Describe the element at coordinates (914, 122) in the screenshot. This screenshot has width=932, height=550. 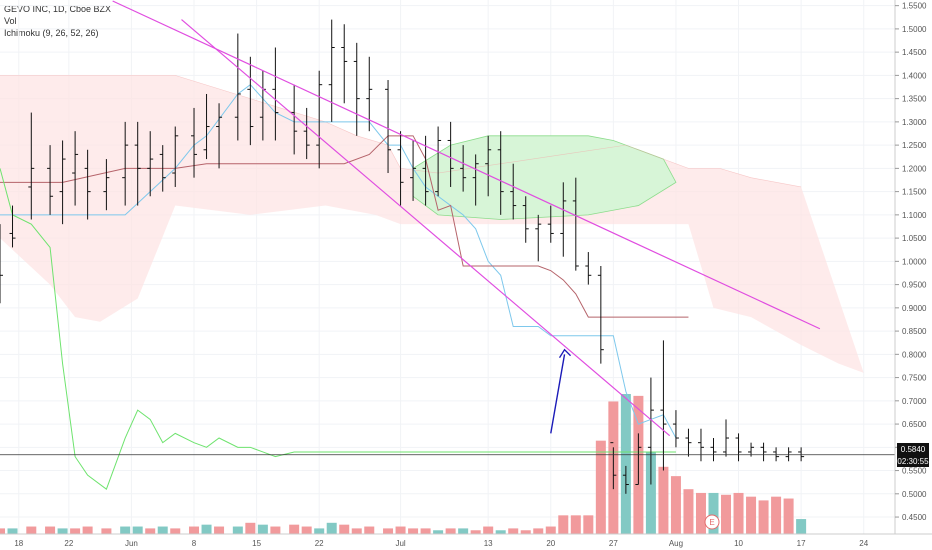
I see `price-tick-label: 1.3000` at that location.